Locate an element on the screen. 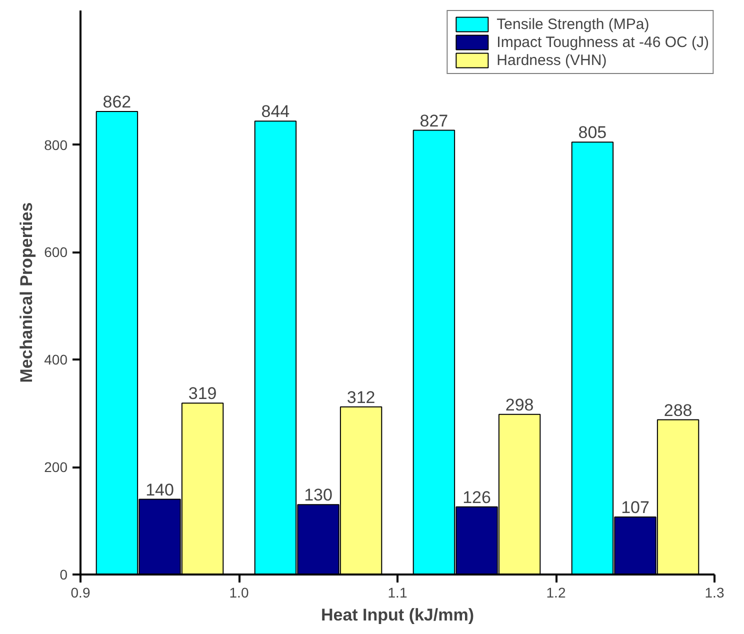 The width and height of the screenshot is (744, 634). y-tick-label: 200 is located at coordinates (56, 467).